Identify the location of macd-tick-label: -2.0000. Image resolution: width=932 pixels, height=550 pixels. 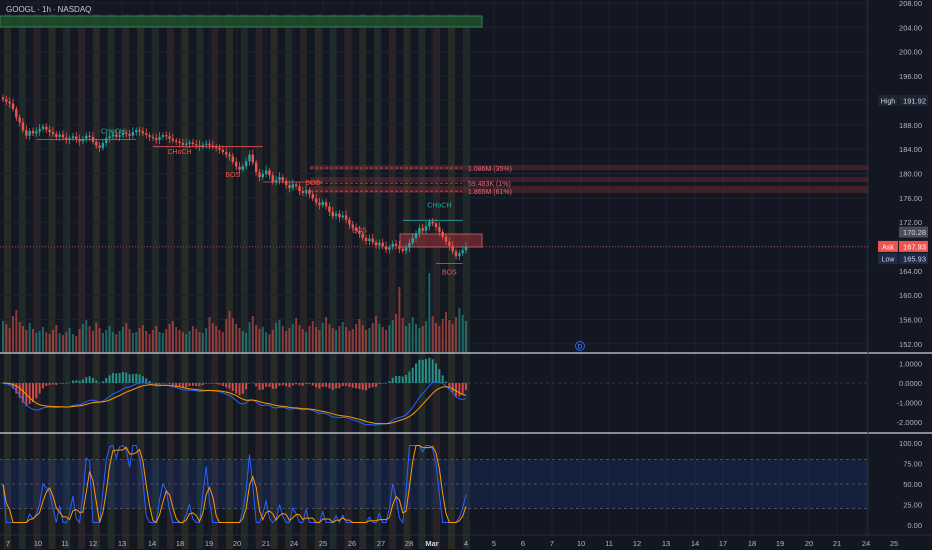
(909, 422).